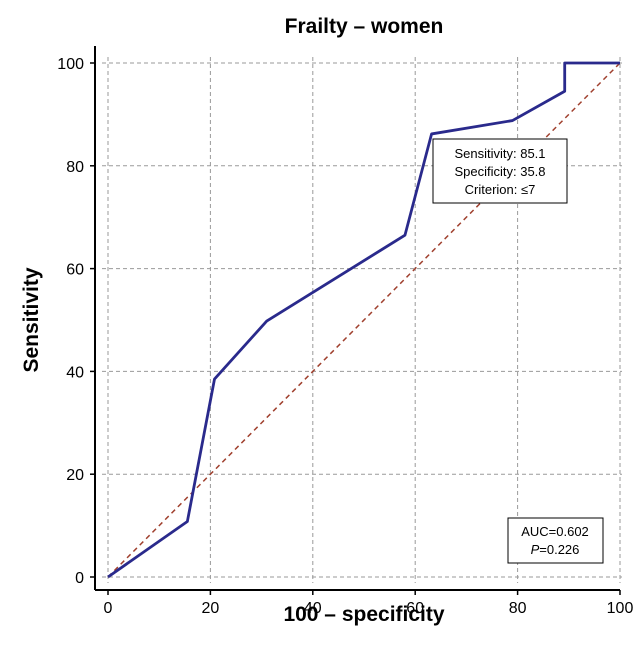  What do you see at coordinates (555, 531) in the screenshot?
I see `auc-value: AUC=0.602` at bounding box center [555, 531].